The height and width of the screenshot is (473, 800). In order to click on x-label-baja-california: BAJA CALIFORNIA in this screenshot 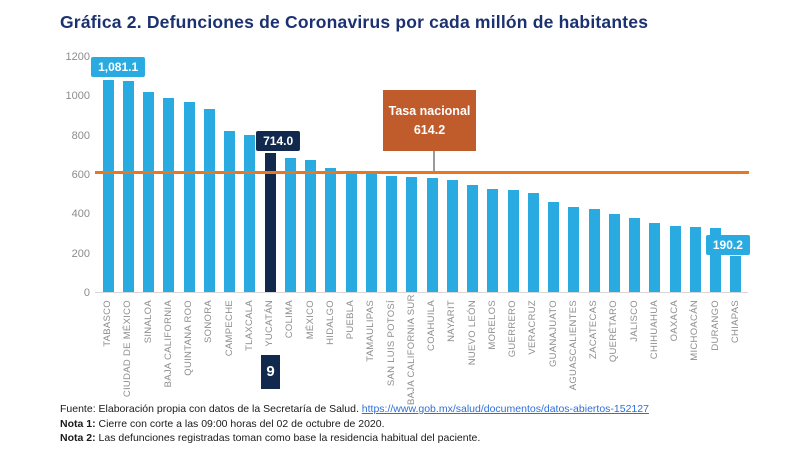, I will do `click(168, 344)`.